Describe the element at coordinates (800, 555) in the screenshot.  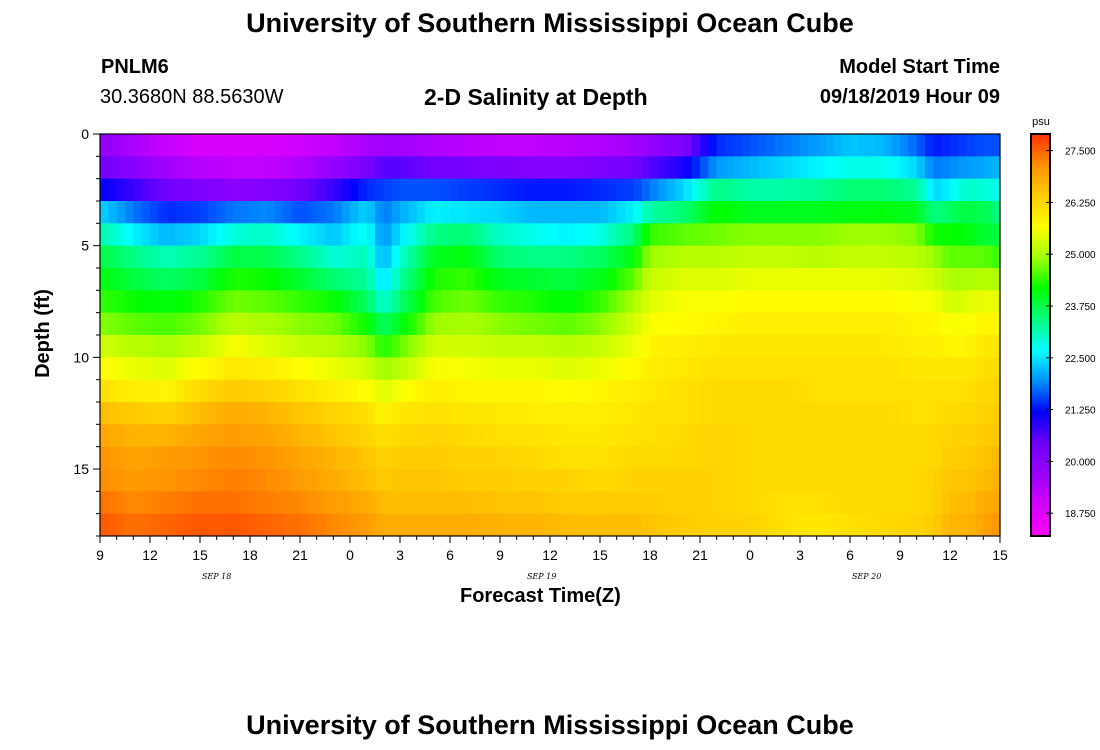
I see `x-tick-label: 3` at that location.